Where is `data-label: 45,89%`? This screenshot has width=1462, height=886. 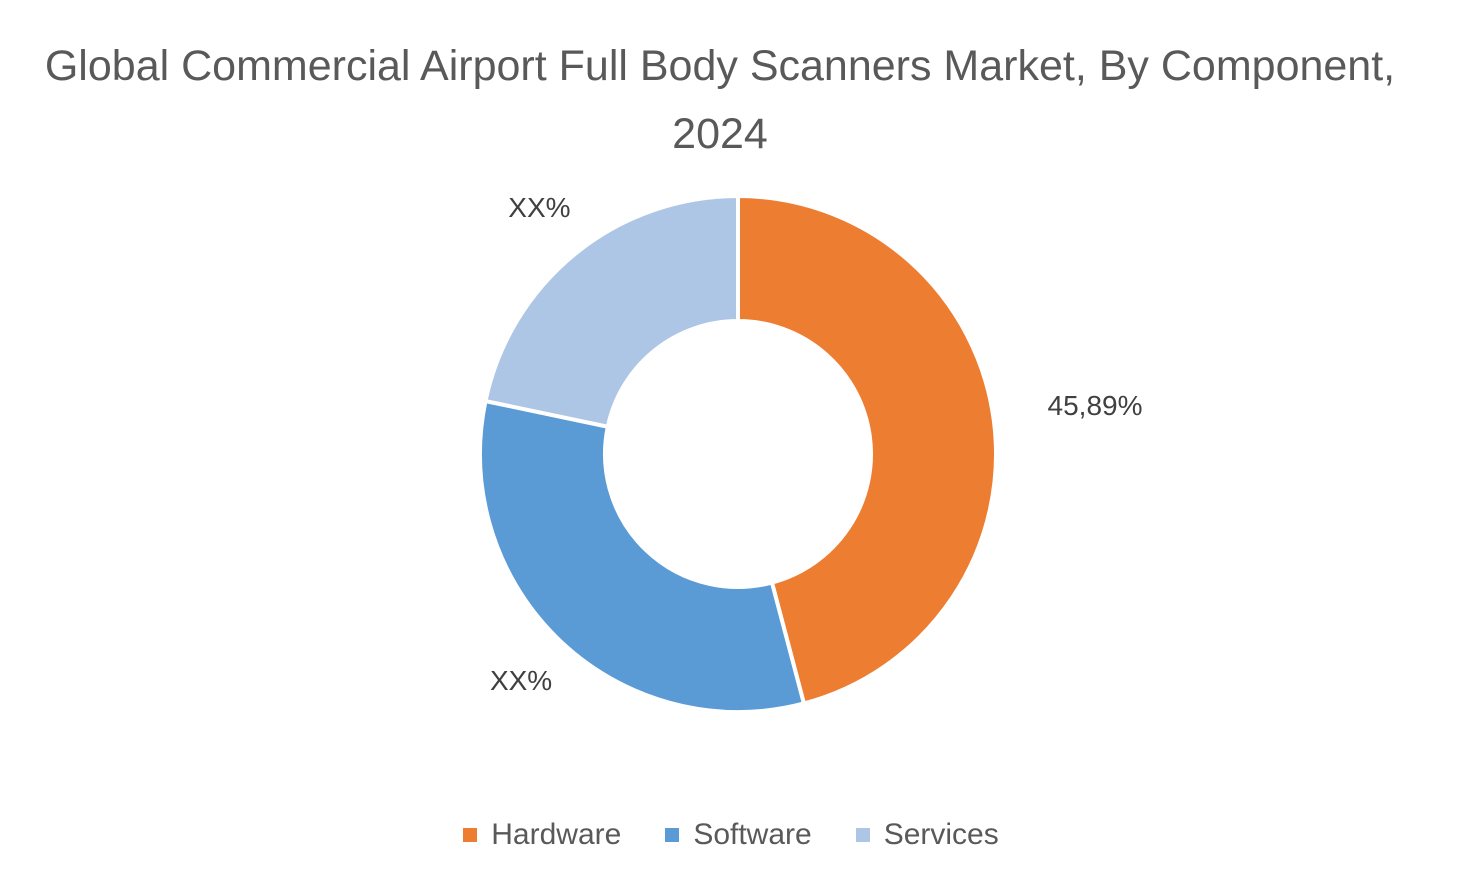
data-label: 45,89% is located at coordinates (1095, 405).